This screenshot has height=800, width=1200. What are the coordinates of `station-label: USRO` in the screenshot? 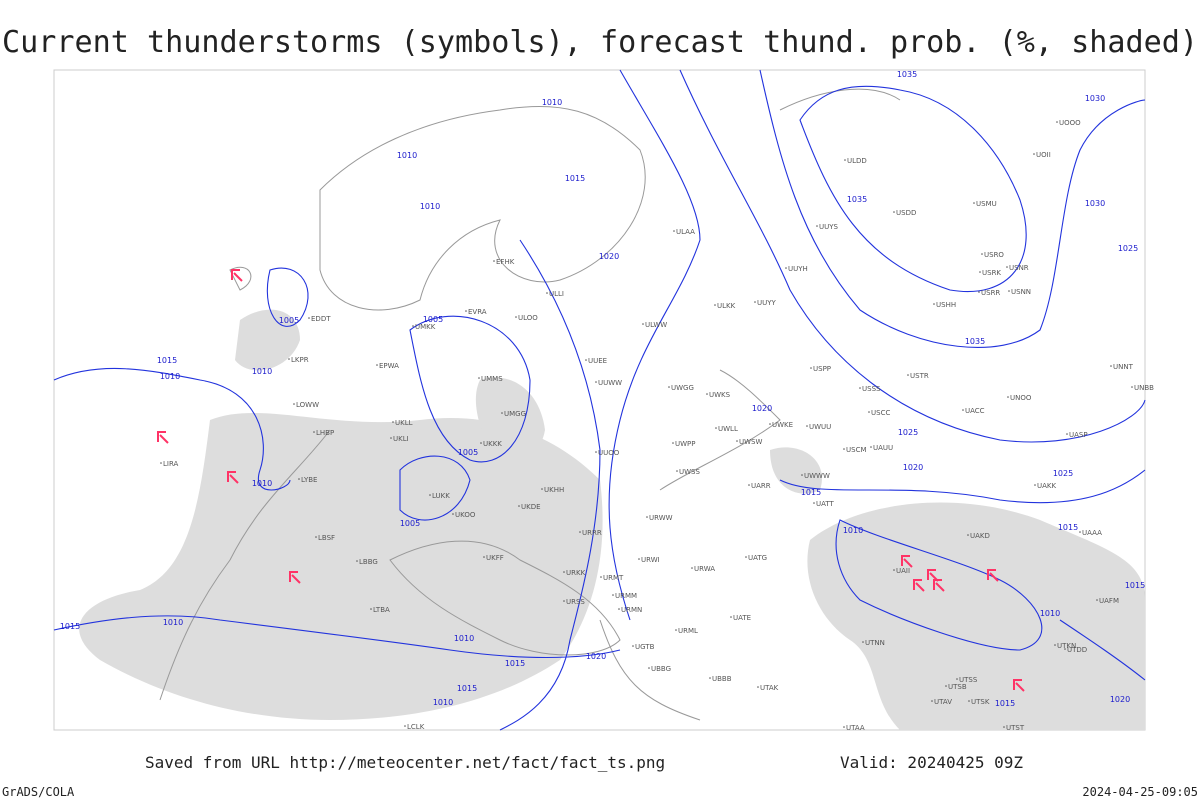 It's located at (994, 255).